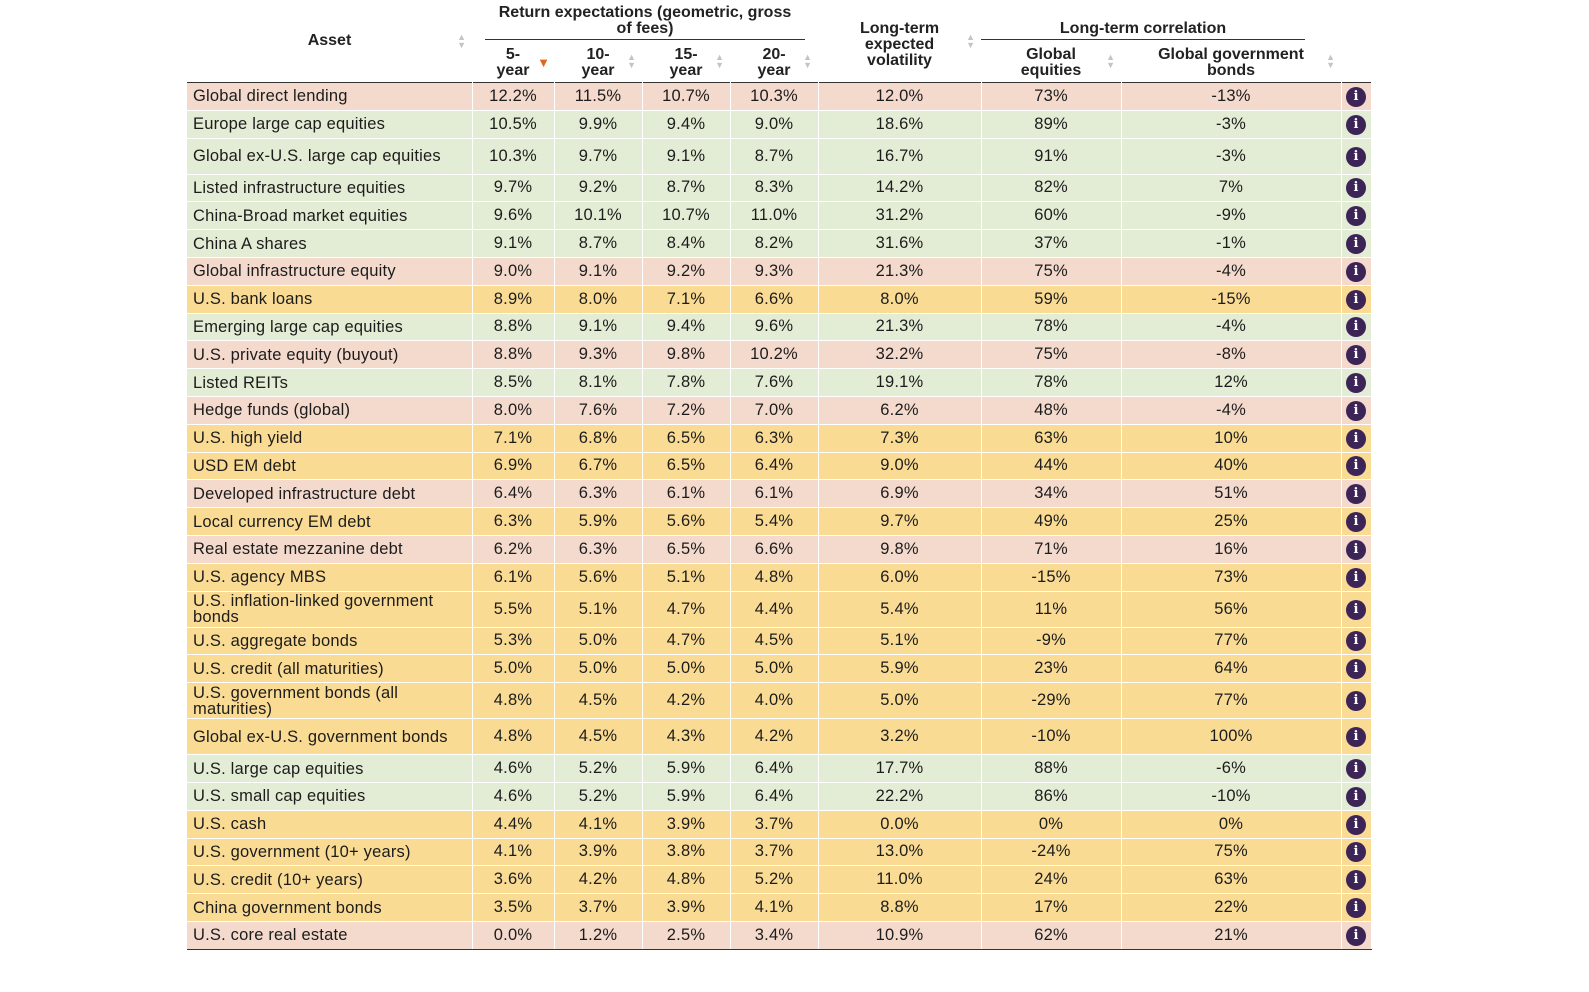 The width and height of the screenshot is (1589, 992). What do you see at coordinates (330, 641) in the screenshot?
I see `cell-asset: U.S. aggregate bonds` at bounding box center [330, 641].